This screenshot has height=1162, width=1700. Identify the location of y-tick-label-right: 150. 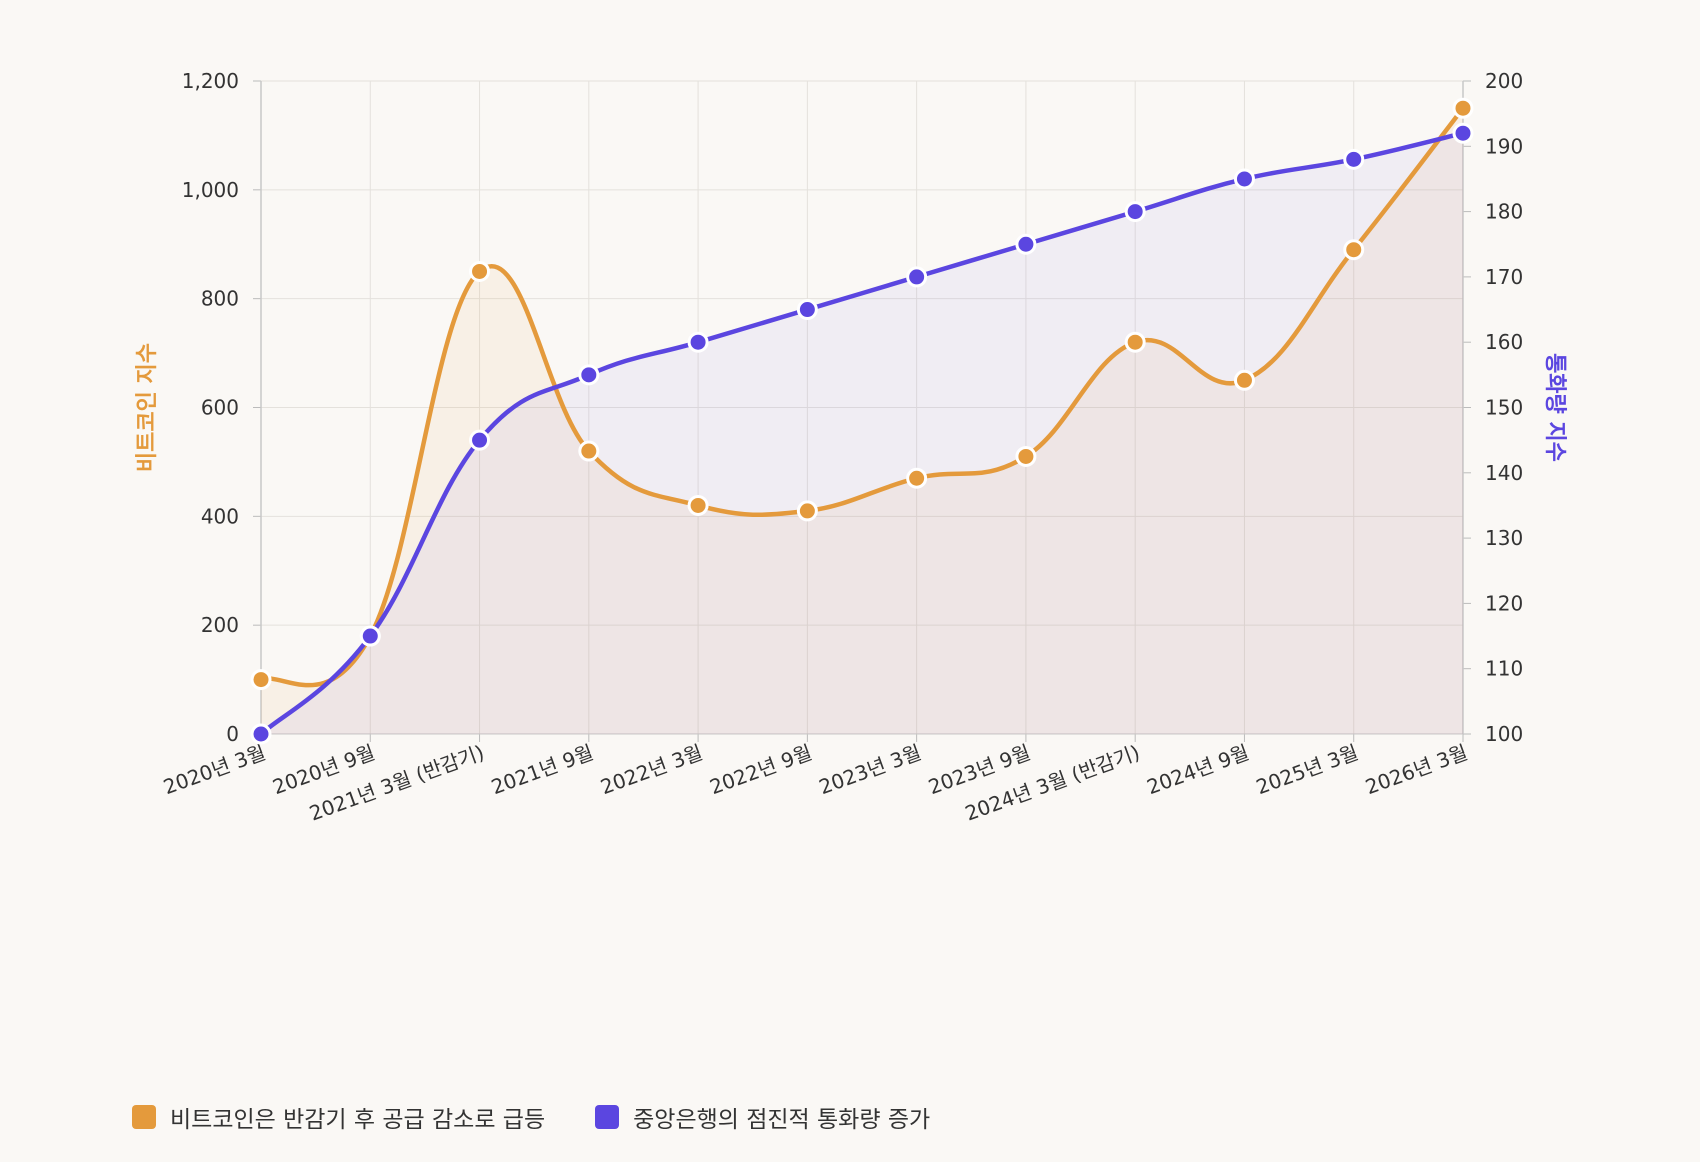
(1504, 408).